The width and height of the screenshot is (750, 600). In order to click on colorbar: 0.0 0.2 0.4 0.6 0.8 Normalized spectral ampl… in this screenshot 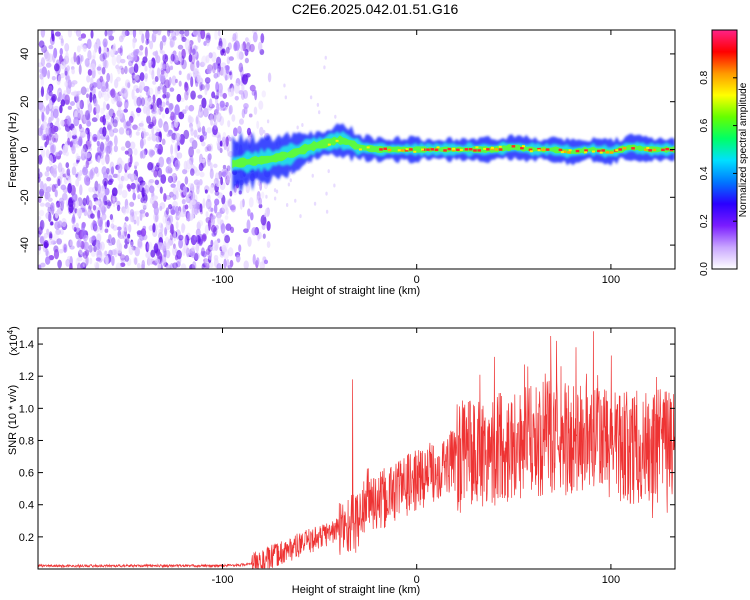, I will do `click(724, 152)`.